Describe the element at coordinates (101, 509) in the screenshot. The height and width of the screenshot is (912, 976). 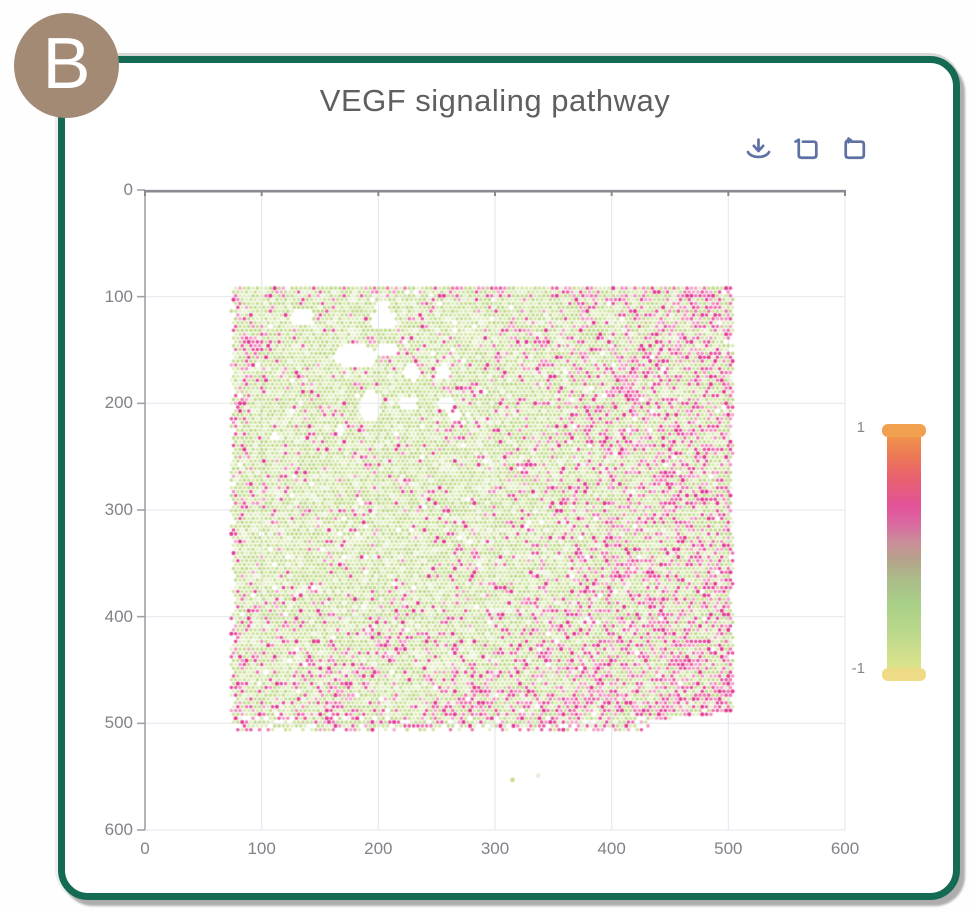
I see `y-axis-tick-labels: 0 100 200 300 400 500 600` at that location.